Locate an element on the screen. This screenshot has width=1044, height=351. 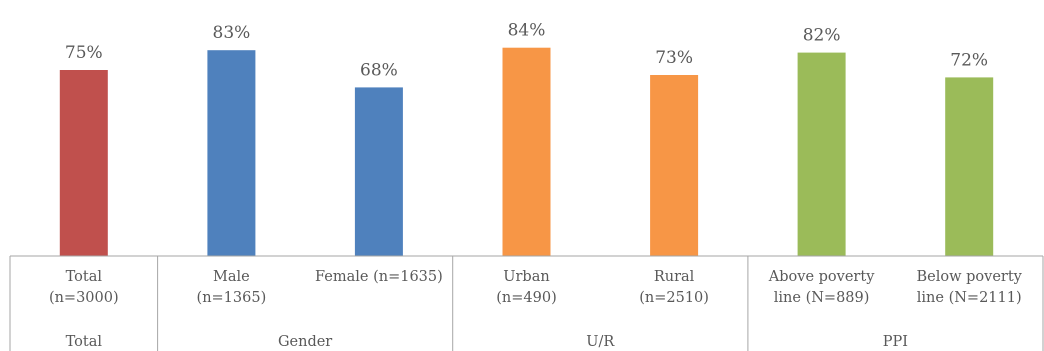
group-label-2: Gender is located at coordinates (305, 342).